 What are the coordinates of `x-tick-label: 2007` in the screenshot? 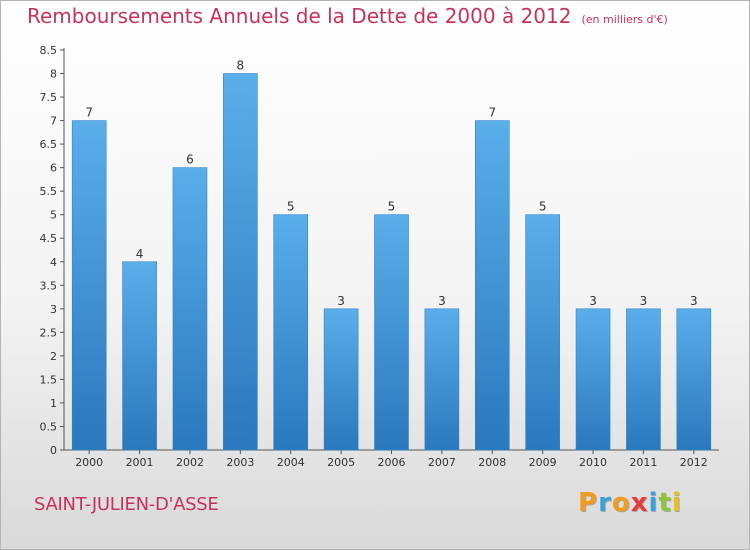 It's located at (442, 462).